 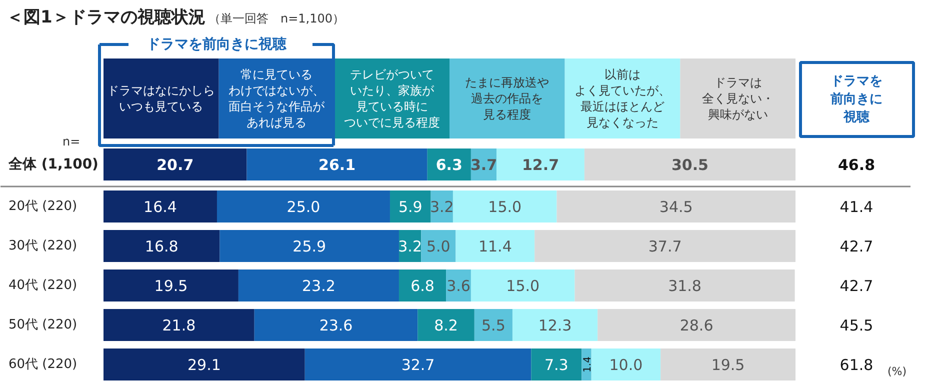 I want to click on text: n=, so click(x=71, y=141).